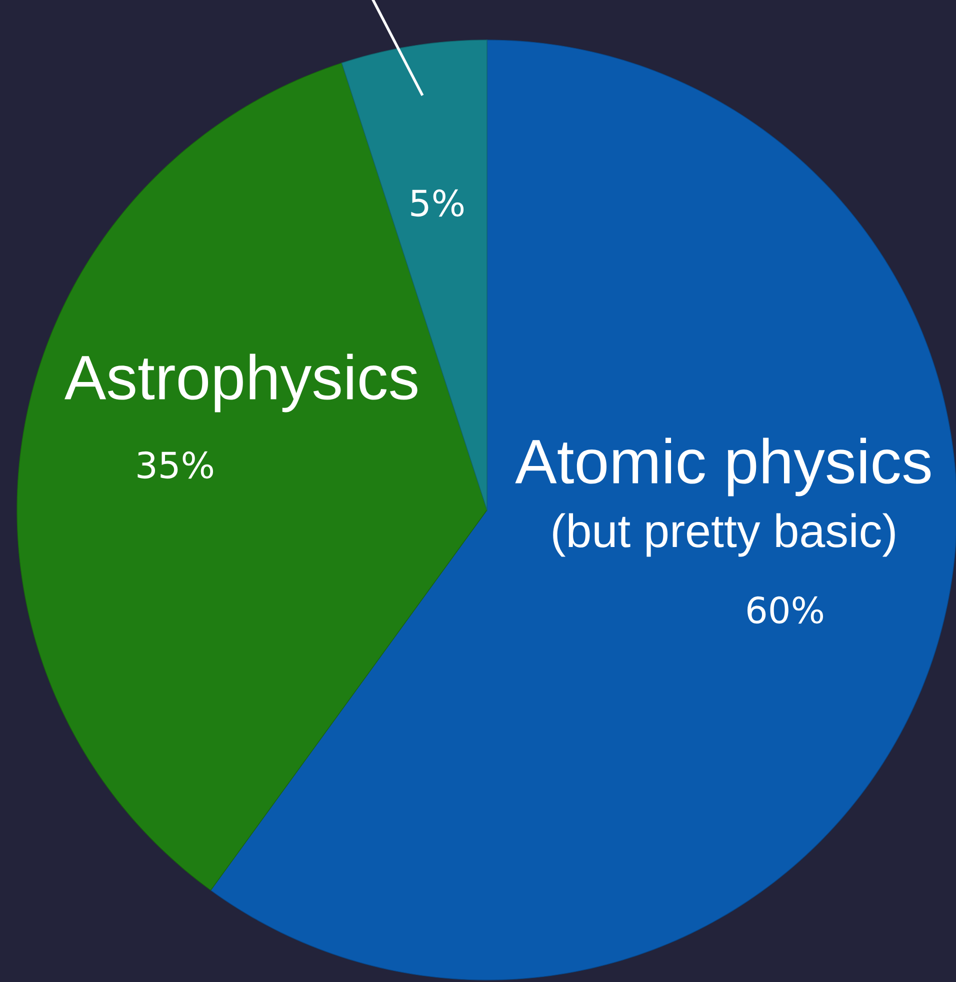 The image size is (956, 982). Describe the element at coordinates (724, 535) in the screenshot. I see `text: (but pretty basic)` at that location.